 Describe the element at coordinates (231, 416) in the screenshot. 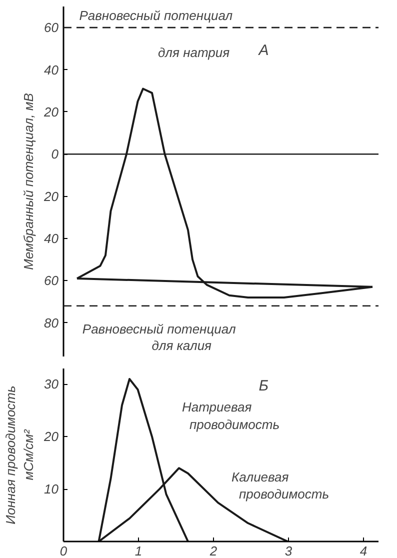

I see `text: Натриевая проводимость` at that location.